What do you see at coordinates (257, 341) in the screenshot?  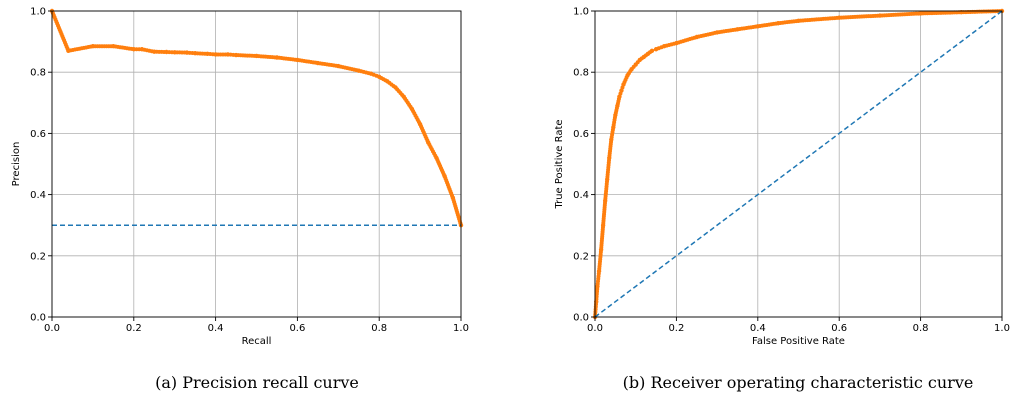 I see `x-axis-label: Recall` at bounding box center [257, 341].